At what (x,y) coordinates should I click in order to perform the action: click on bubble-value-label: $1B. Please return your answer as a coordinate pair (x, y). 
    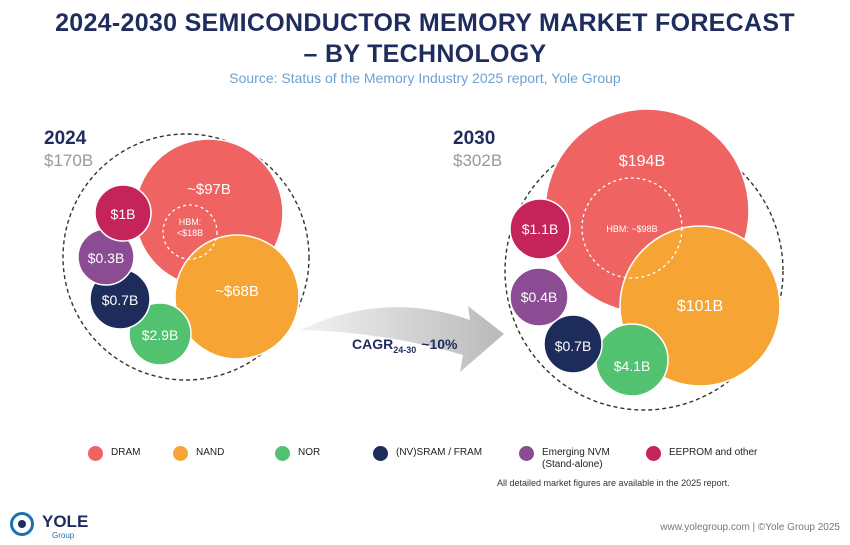
    Looking at the image, I should click on (123, 214).